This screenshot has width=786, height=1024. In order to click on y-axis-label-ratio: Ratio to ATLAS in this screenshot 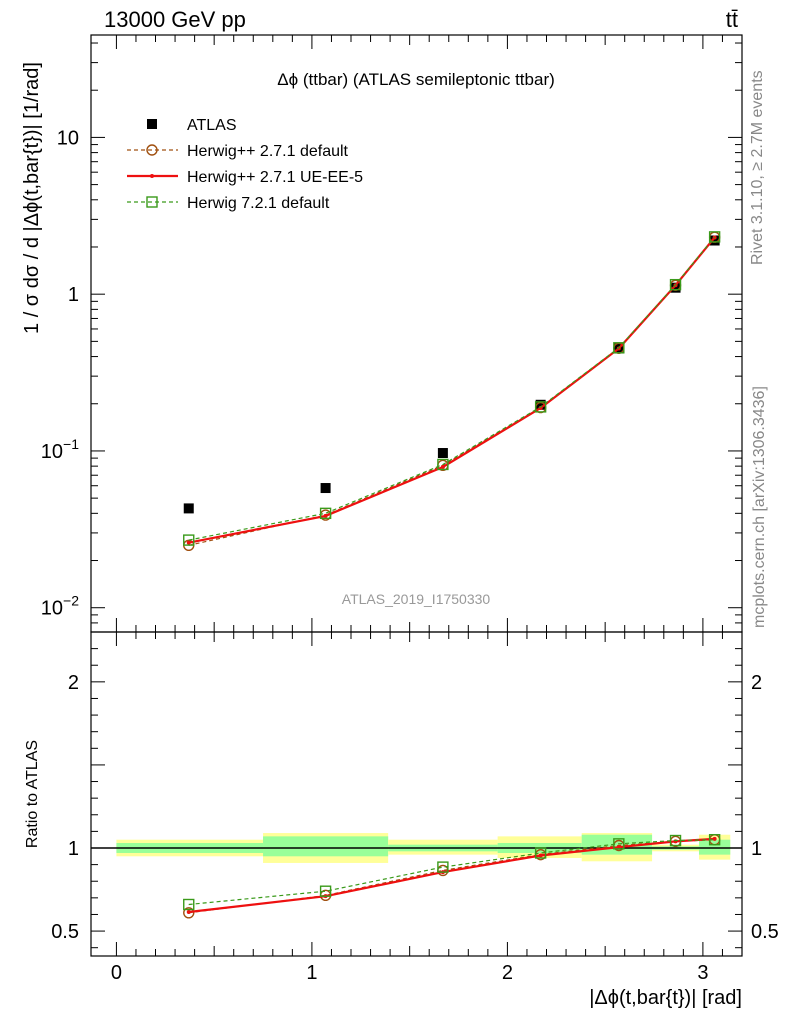, I will do `click(32, 794)`.